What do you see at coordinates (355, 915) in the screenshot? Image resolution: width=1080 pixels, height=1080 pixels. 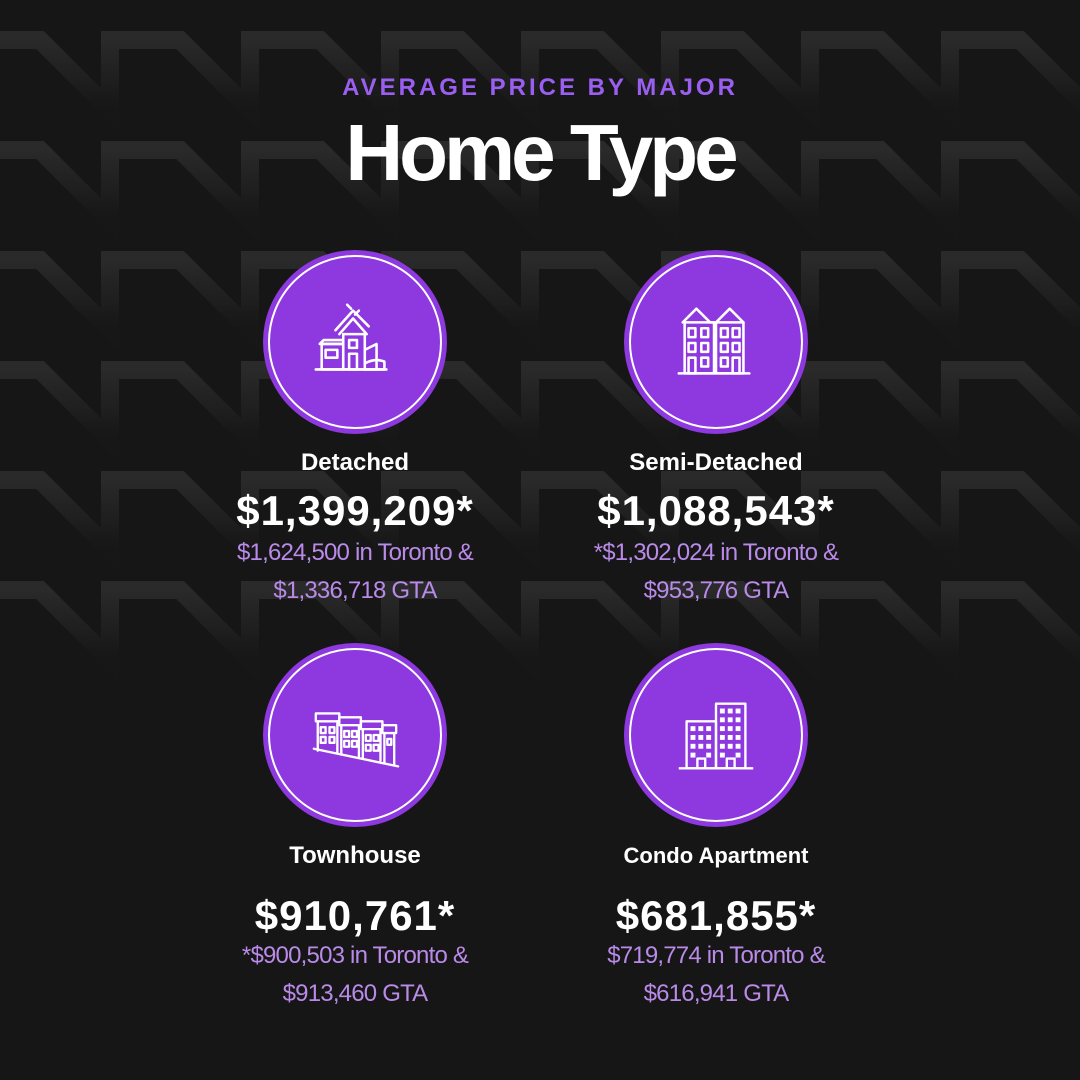 I see `card-price: $910,761*` at bounding box center [355, 915].